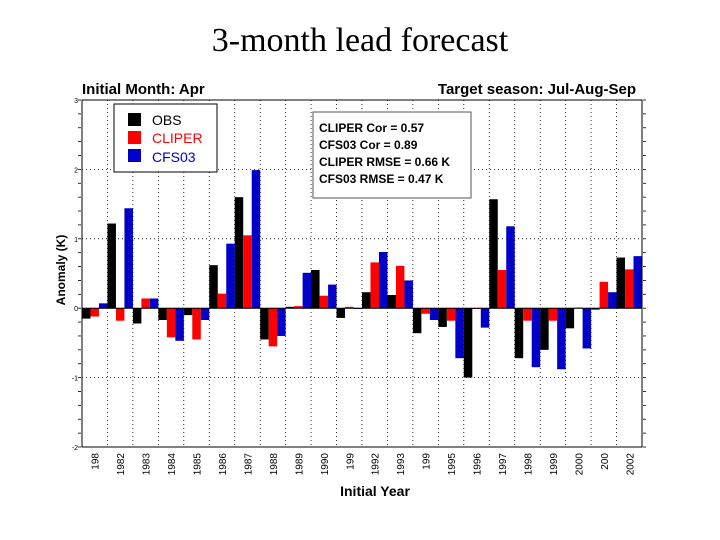 The height and width of the screenshot is (540, 720). What do you see at coordinates (167, 120) in the screenshot?
I see `legend-label-obs: OBS` at bounding box center [167, 120].